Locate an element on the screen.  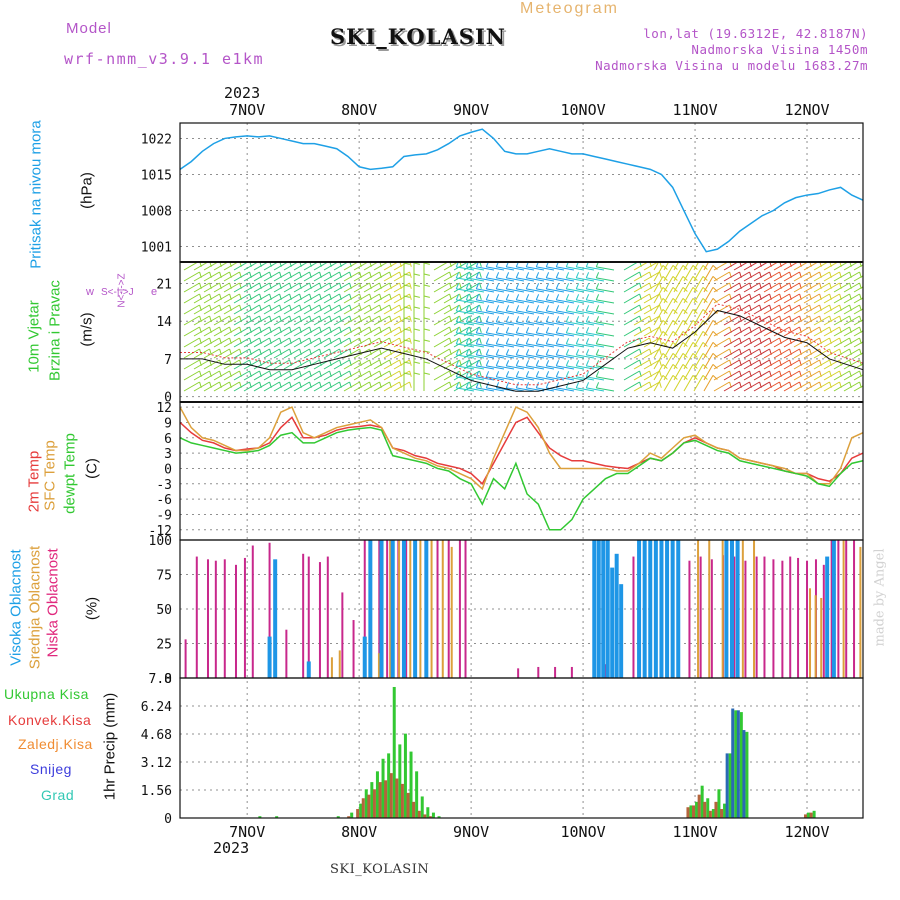
y-tick-label: 4.68 is located at coordinates (156, 735).